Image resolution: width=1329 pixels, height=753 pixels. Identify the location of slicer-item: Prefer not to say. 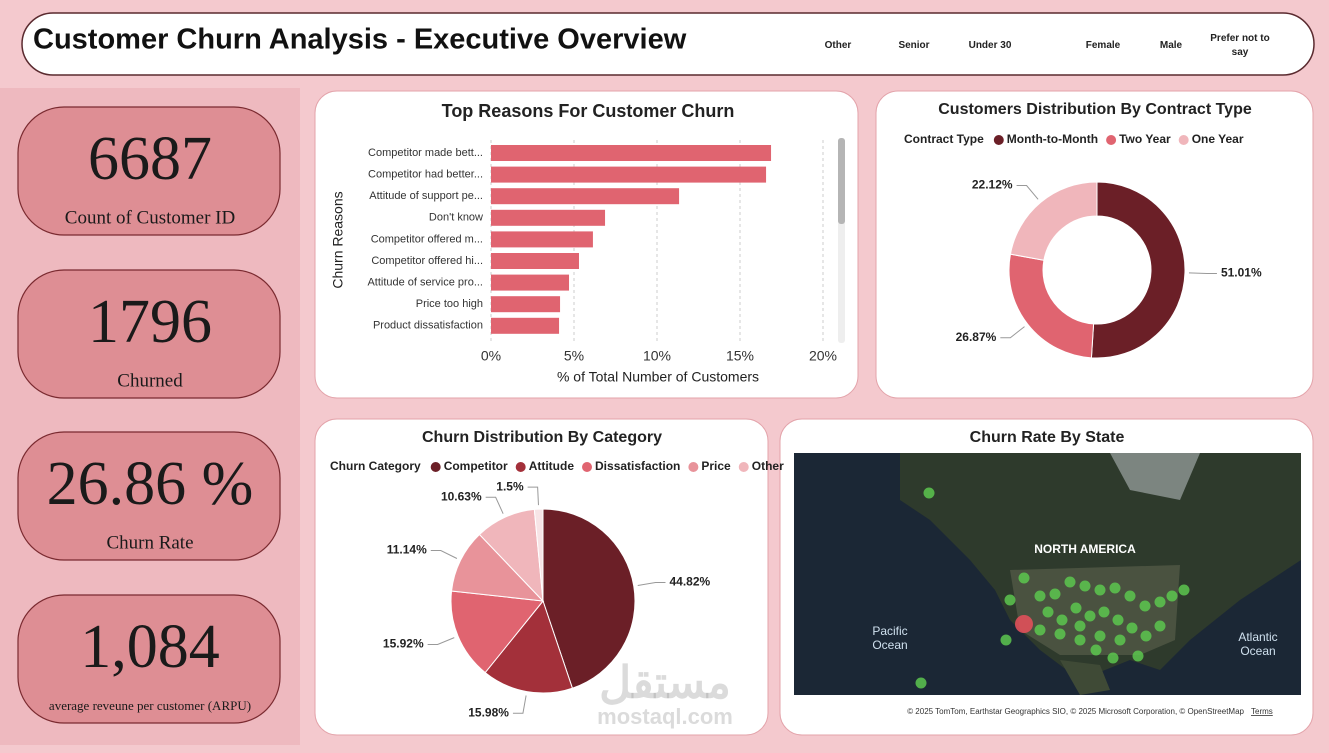
(1240, 45).